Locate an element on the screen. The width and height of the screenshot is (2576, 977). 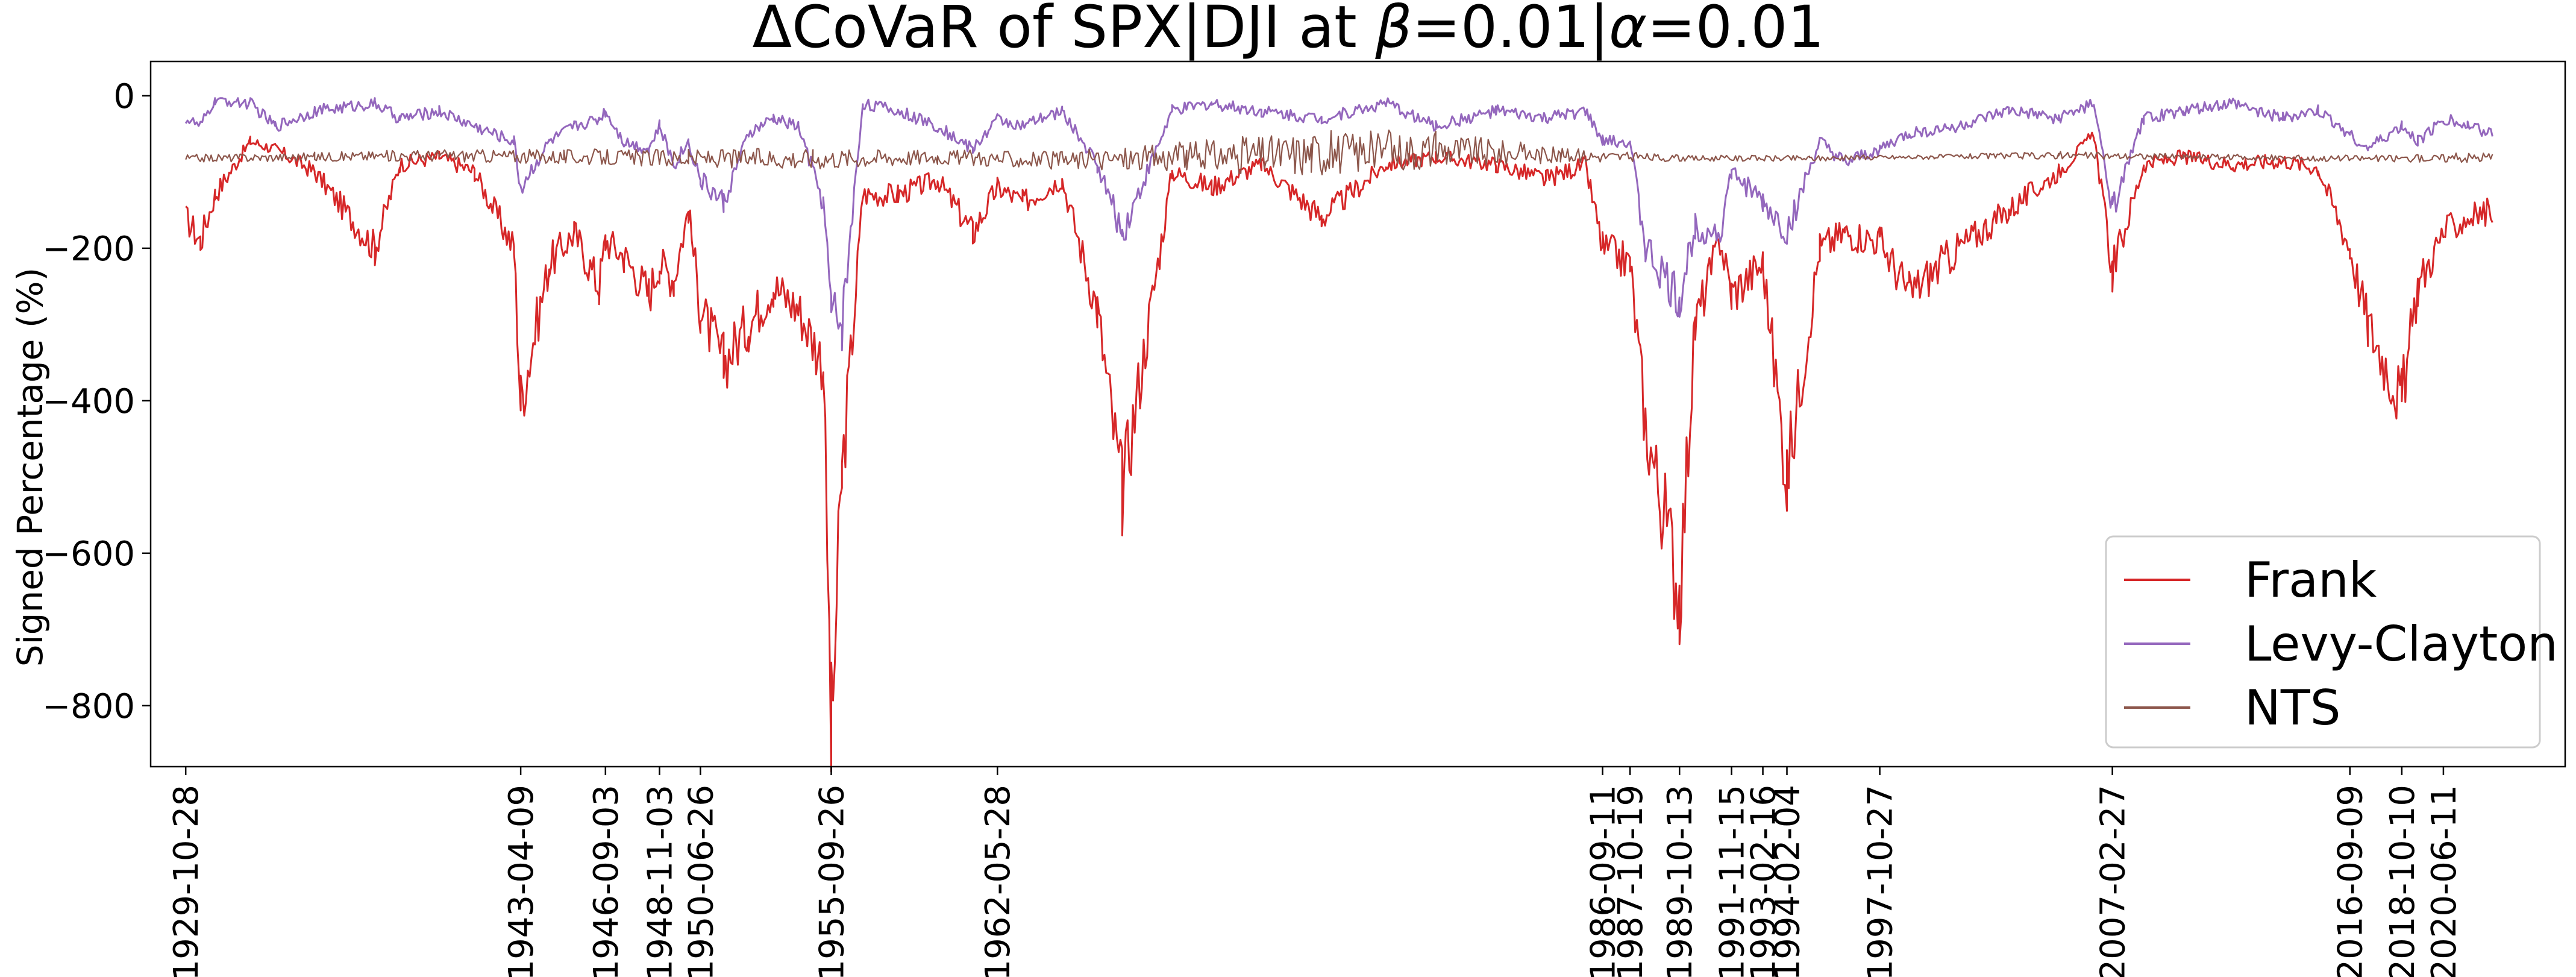
x-tick-label: 1955-09-26 is located at coordinates (831, 881).